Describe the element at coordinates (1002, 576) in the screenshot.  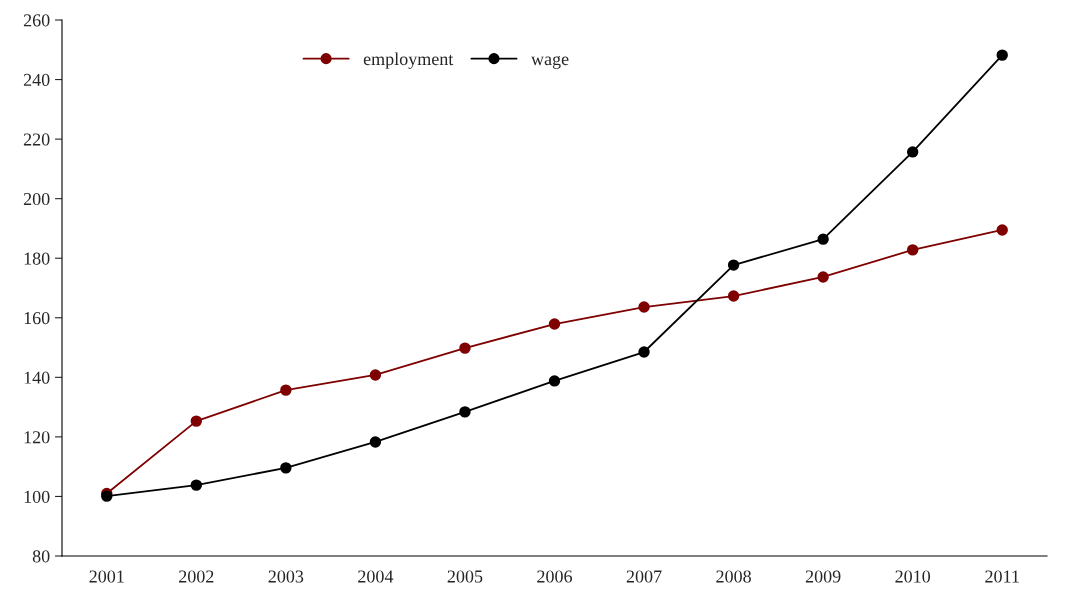
I see `x-tick-label: 2011` at that location.